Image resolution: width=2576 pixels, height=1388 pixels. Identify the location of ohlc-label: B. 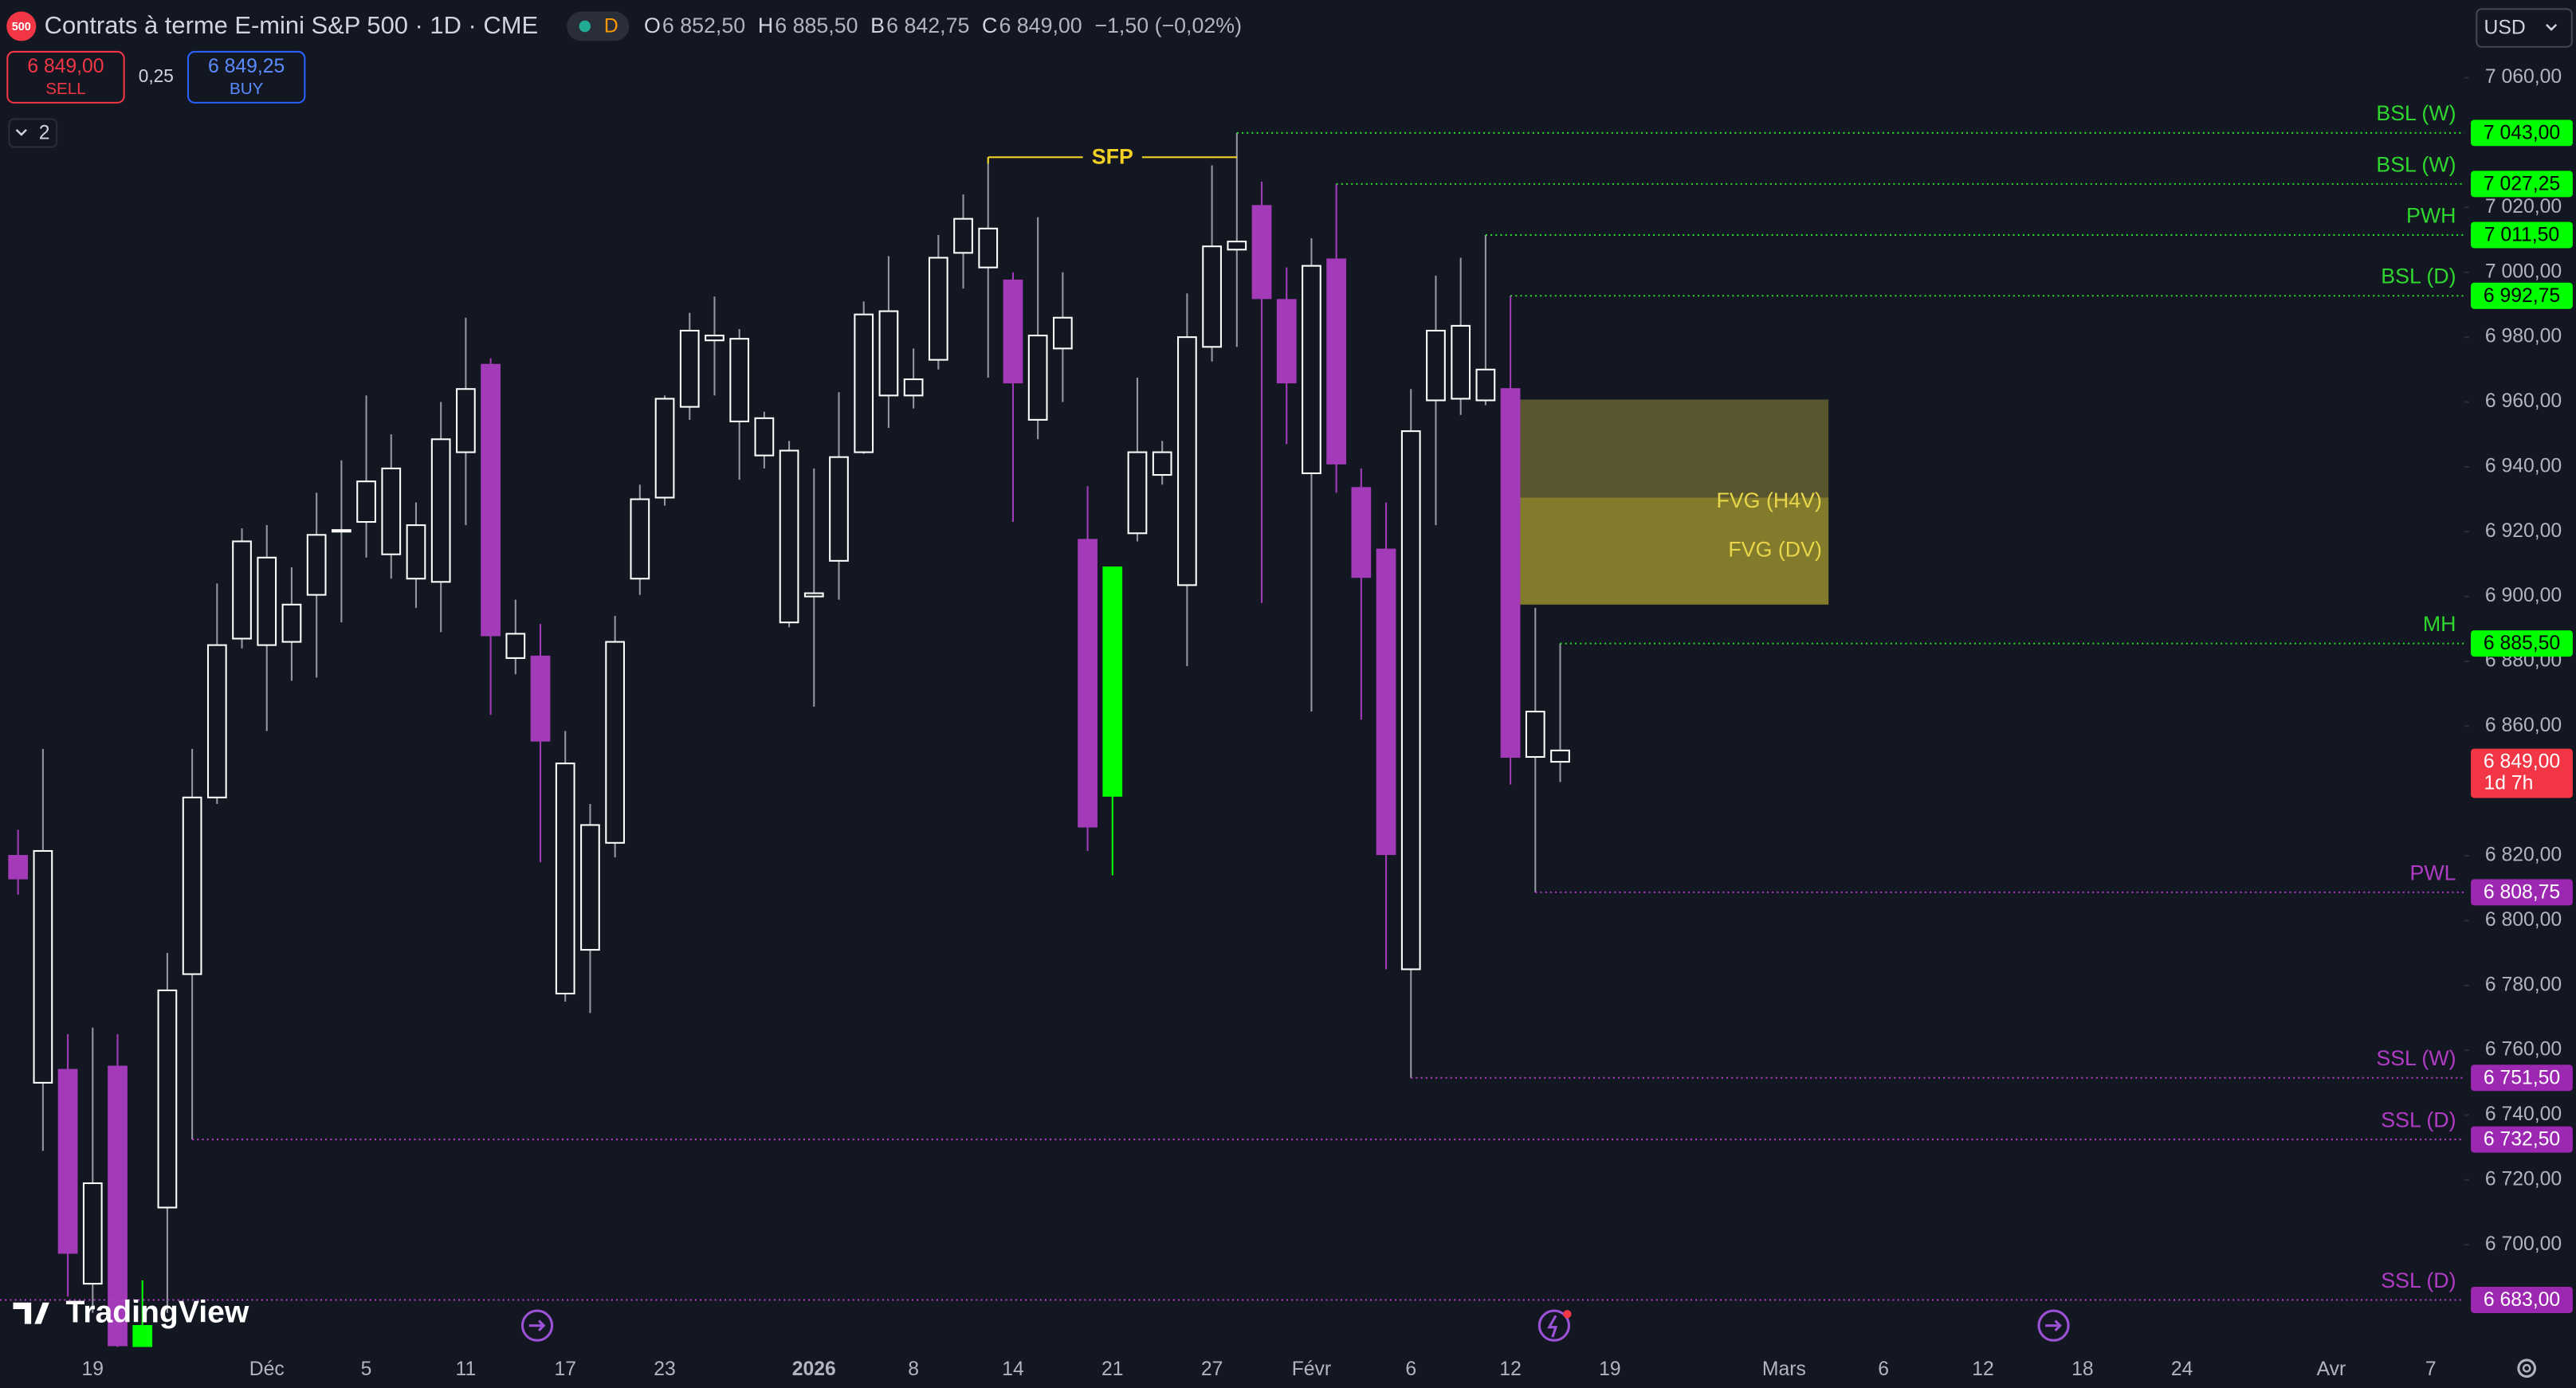
(878, 25).